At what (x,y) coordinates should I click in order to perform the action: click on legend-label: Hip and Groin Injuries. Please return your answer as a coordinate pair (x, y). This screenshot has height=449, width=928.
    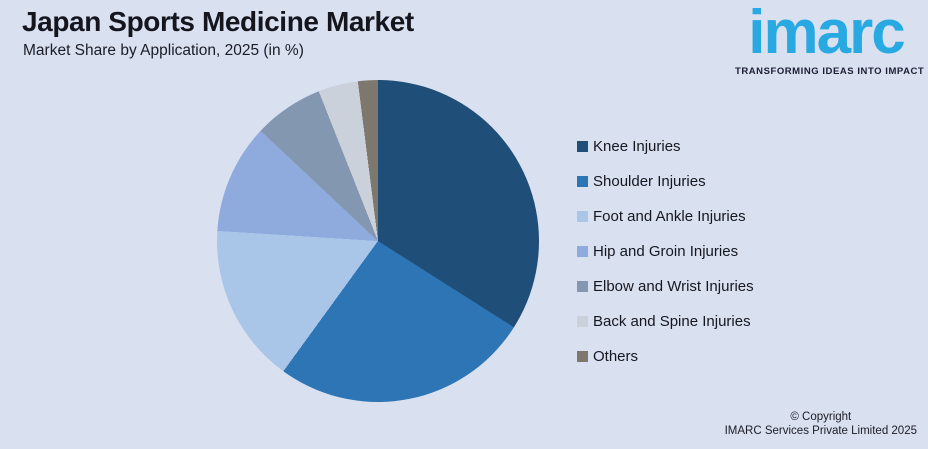
    Looking at the image, I should click on (666, 251).